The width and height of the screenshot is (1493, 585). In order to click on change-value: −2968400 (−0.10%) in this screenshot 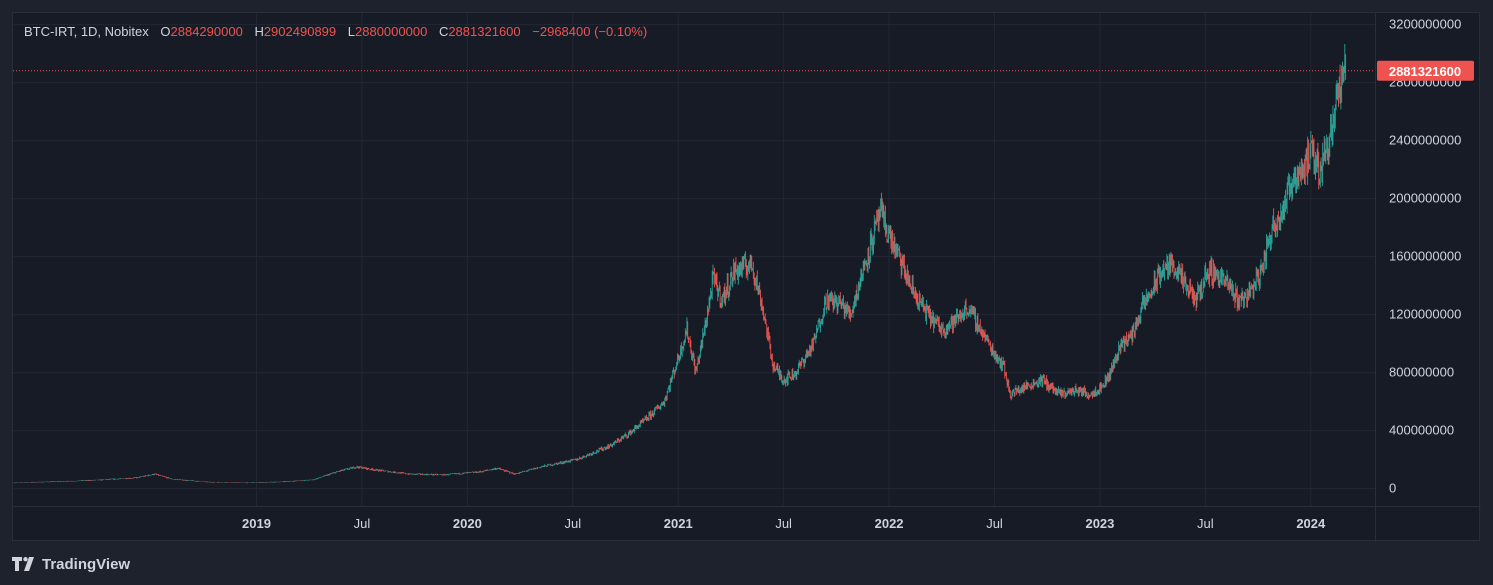, I will do `click(590, 31)`.